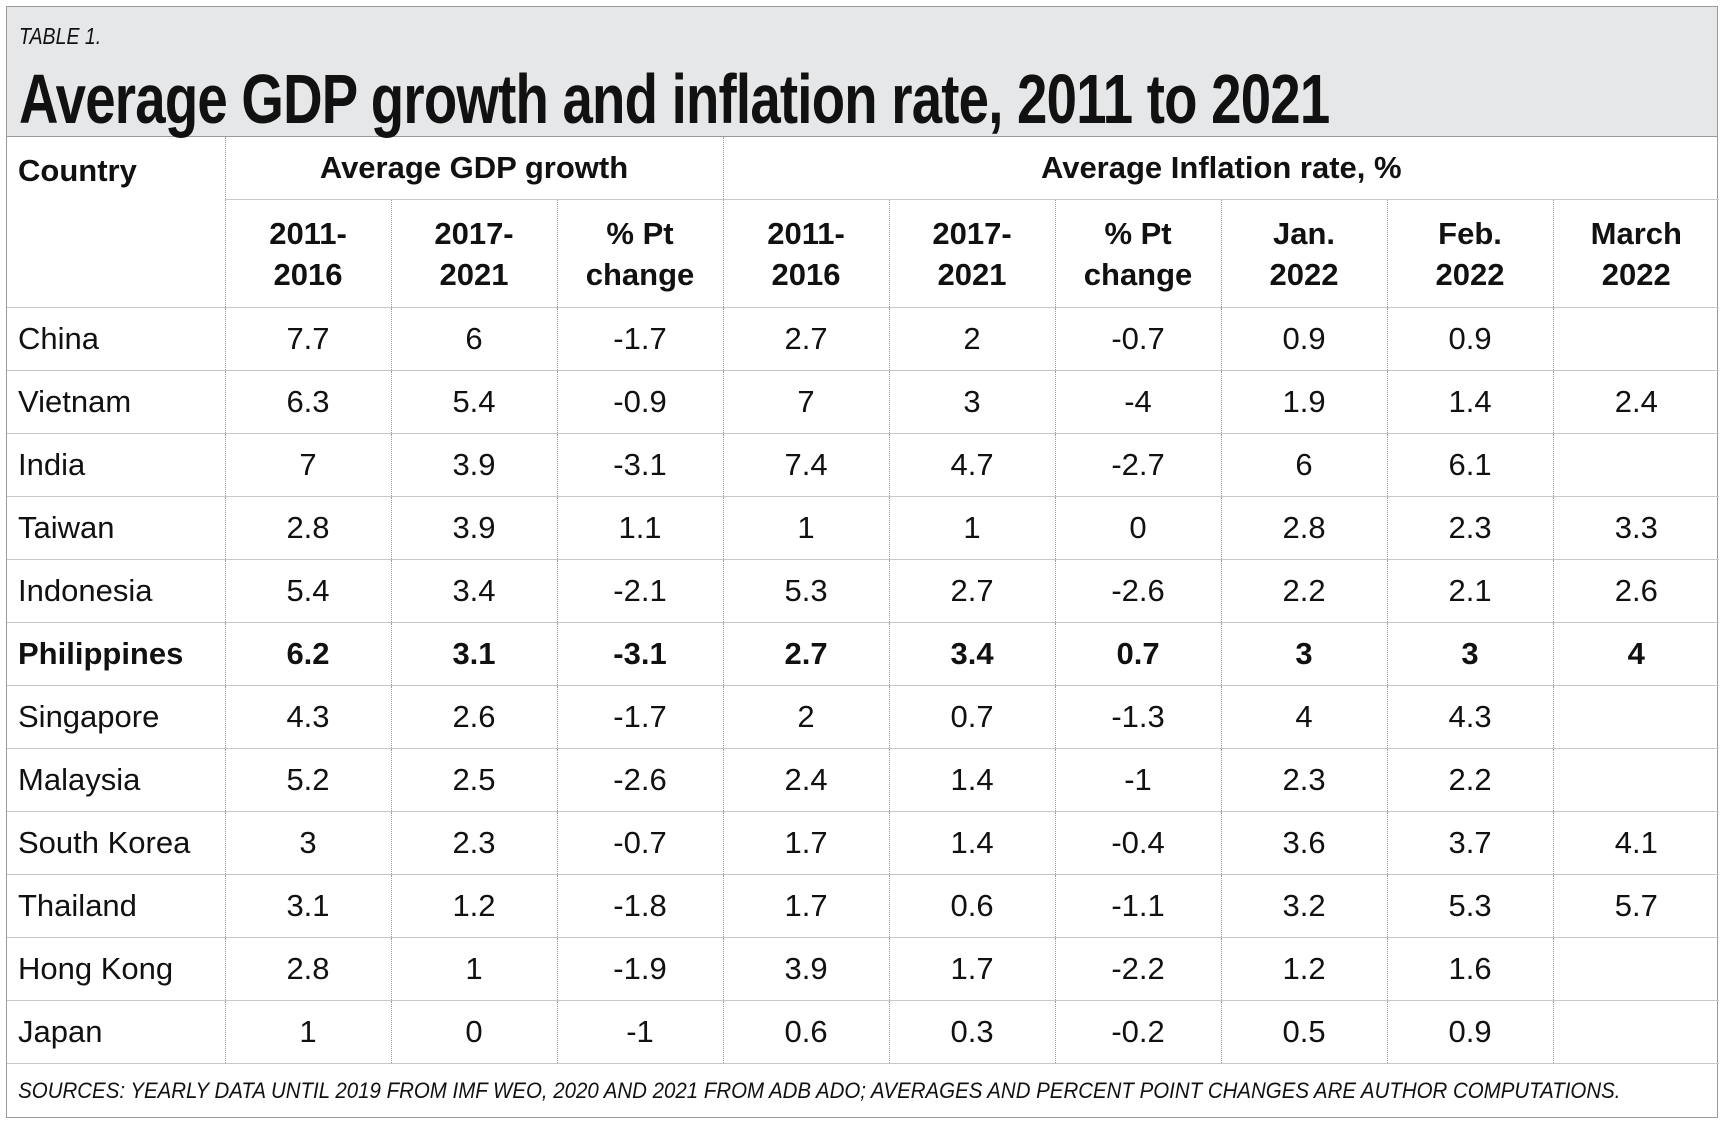 The height and width of the screenshot is (1136, 1724). Describe the element at coordinates (806, 591) in the screenshot. I see `value-cell: 5.3` at that location.